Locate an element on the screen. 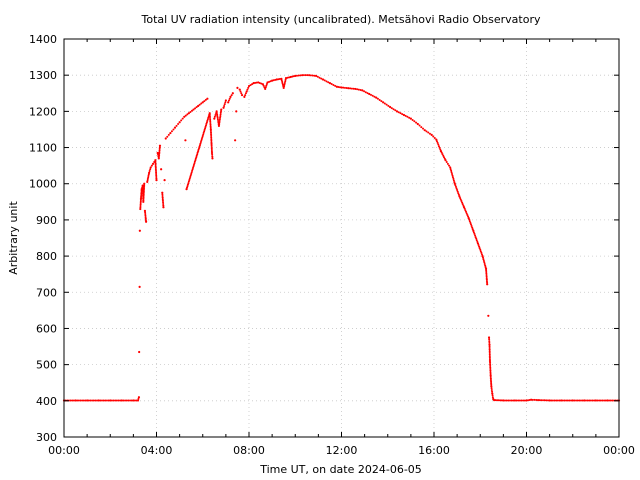  y-tick-label: 1300 is located at coordinates (43, 75).